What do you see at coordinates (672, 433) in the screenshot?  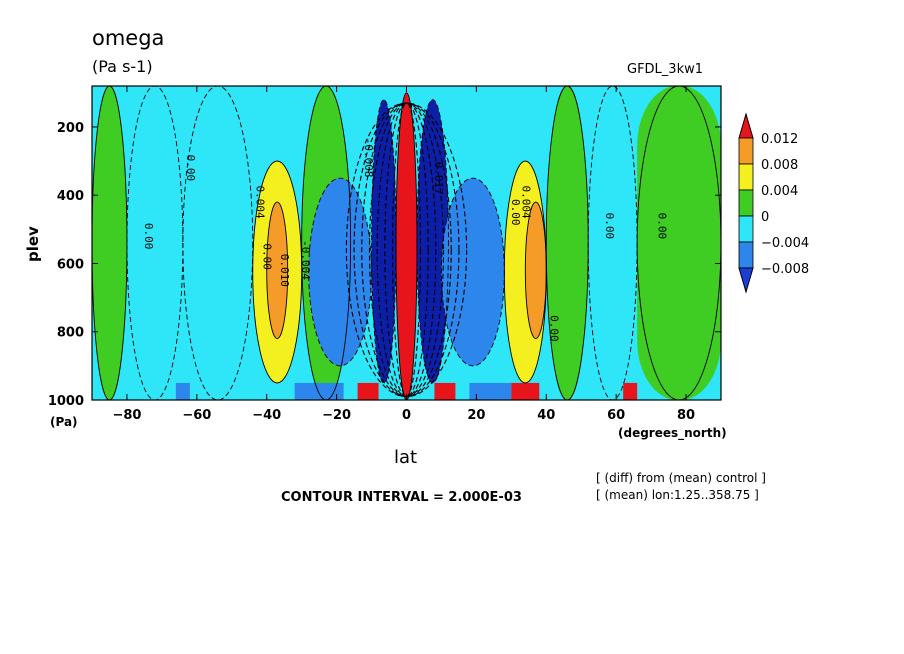 I see `x-axis-unit: (degrees_north)` at bounding box center [672, 433].